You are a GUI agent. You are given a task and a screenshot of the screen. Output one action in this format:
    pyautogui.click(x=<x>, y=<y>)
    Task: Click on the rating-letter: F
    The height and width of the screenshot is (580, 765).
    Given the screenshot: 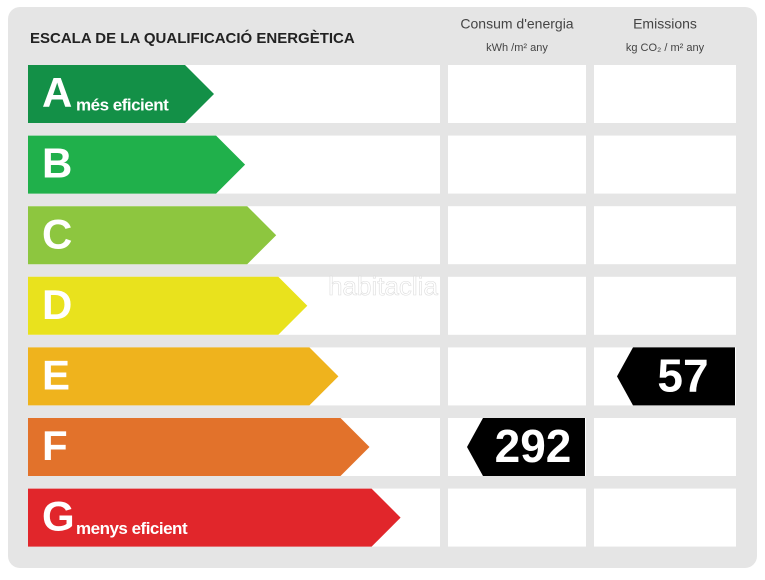 What is the action you would take?
    pyautogui.click(x=55, y=445)
    